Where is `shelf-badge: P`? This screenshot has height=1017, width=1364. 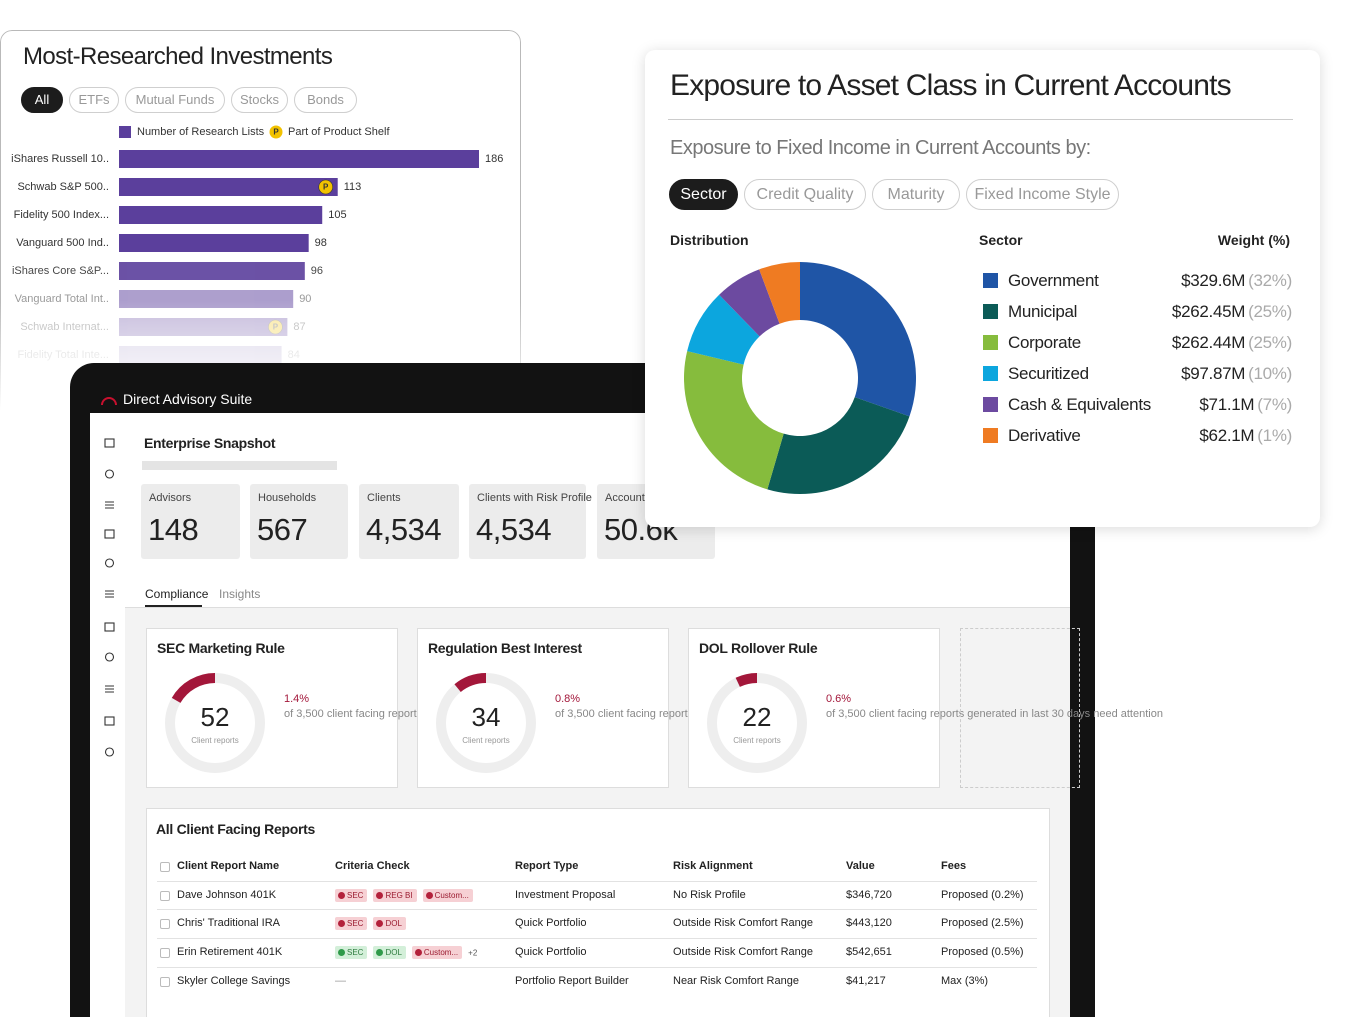 shelf-badge: P is located at coordinates (326, 187).